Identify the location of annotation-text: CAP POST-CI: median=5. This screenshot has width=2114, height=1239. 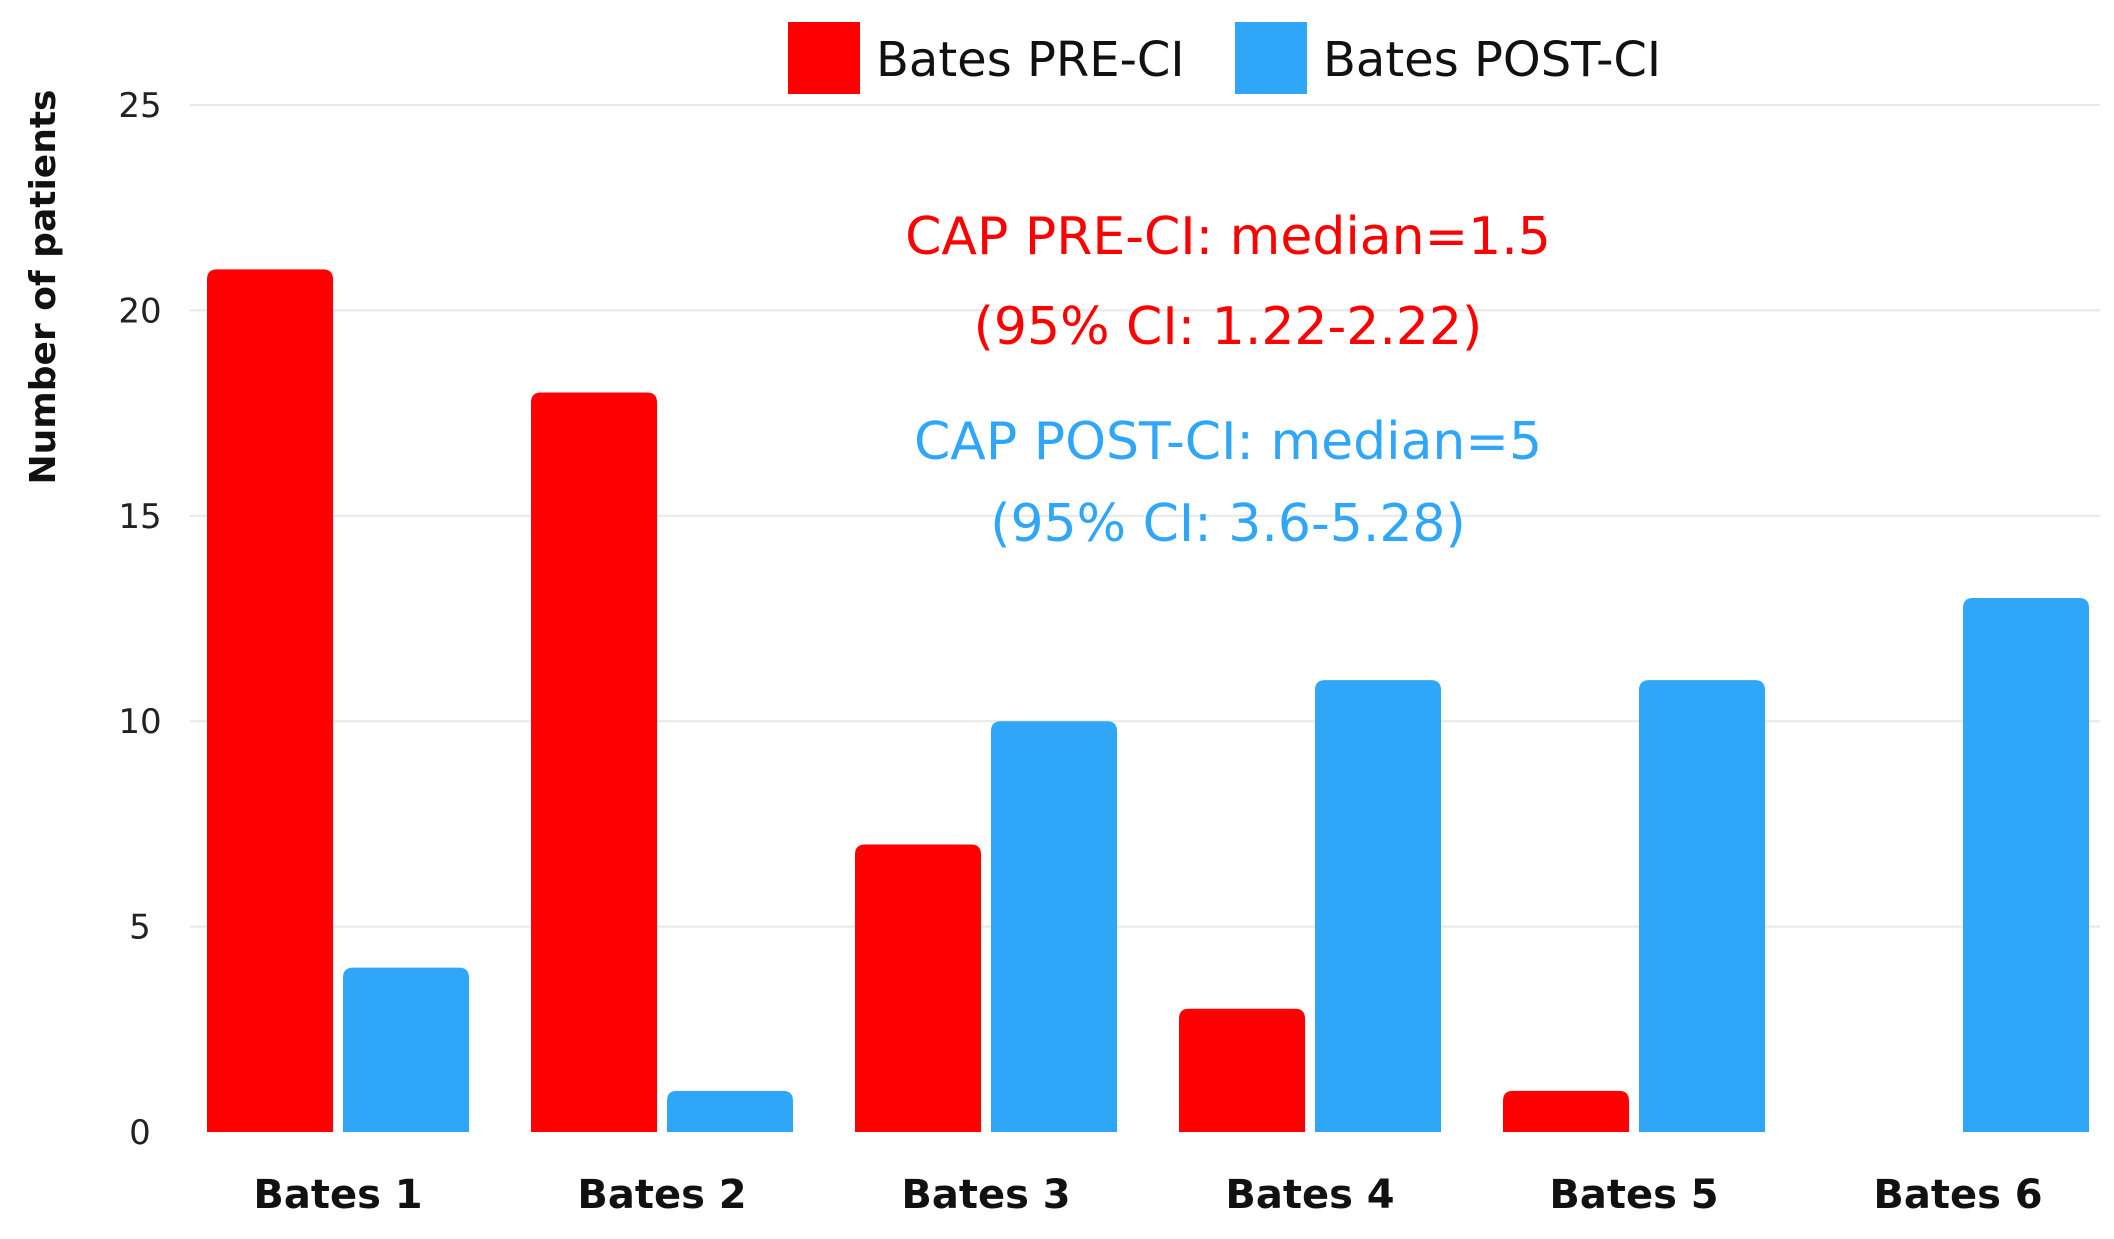
(1228, 442).